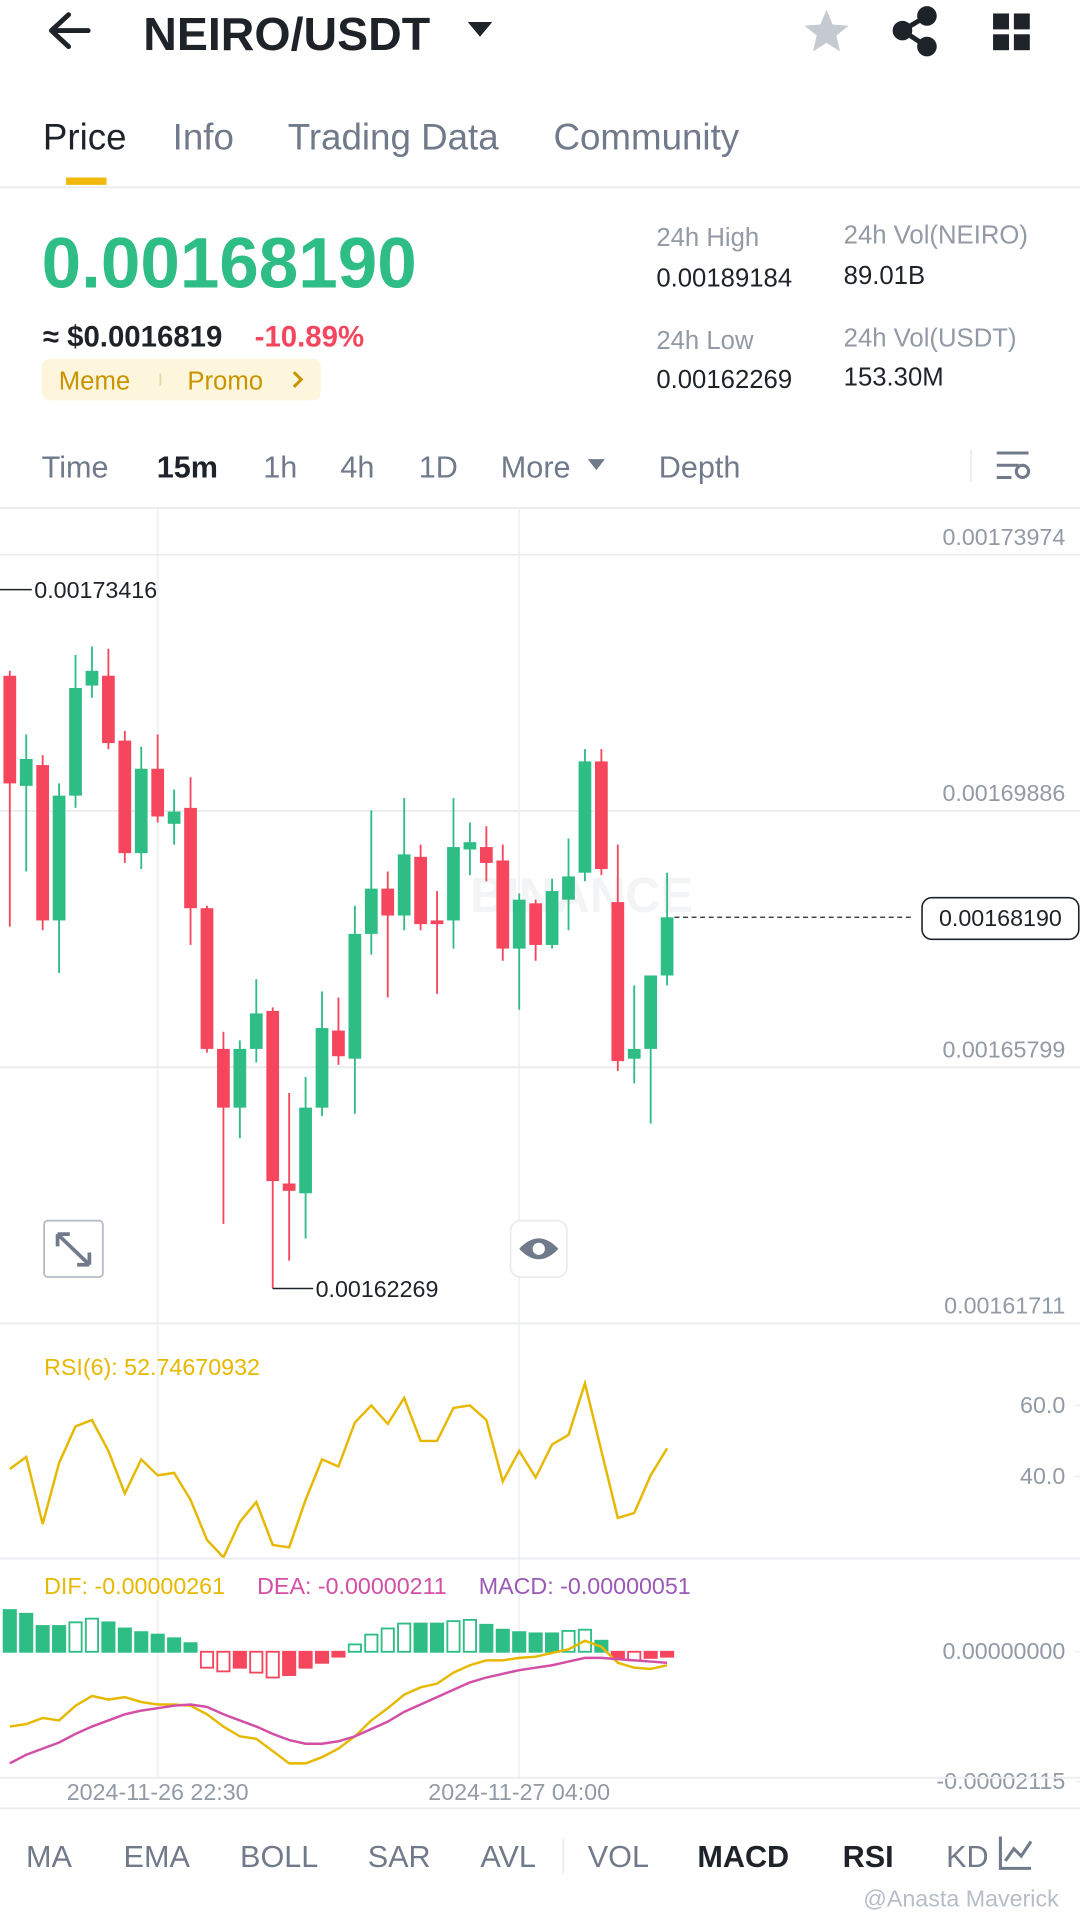 Image resolution: width=1080 pixels, height=1921 pixels. What do you see at coordinates (203, 136) in the screenshot?
I see `tab: Info` at bounding box center [203, 136].